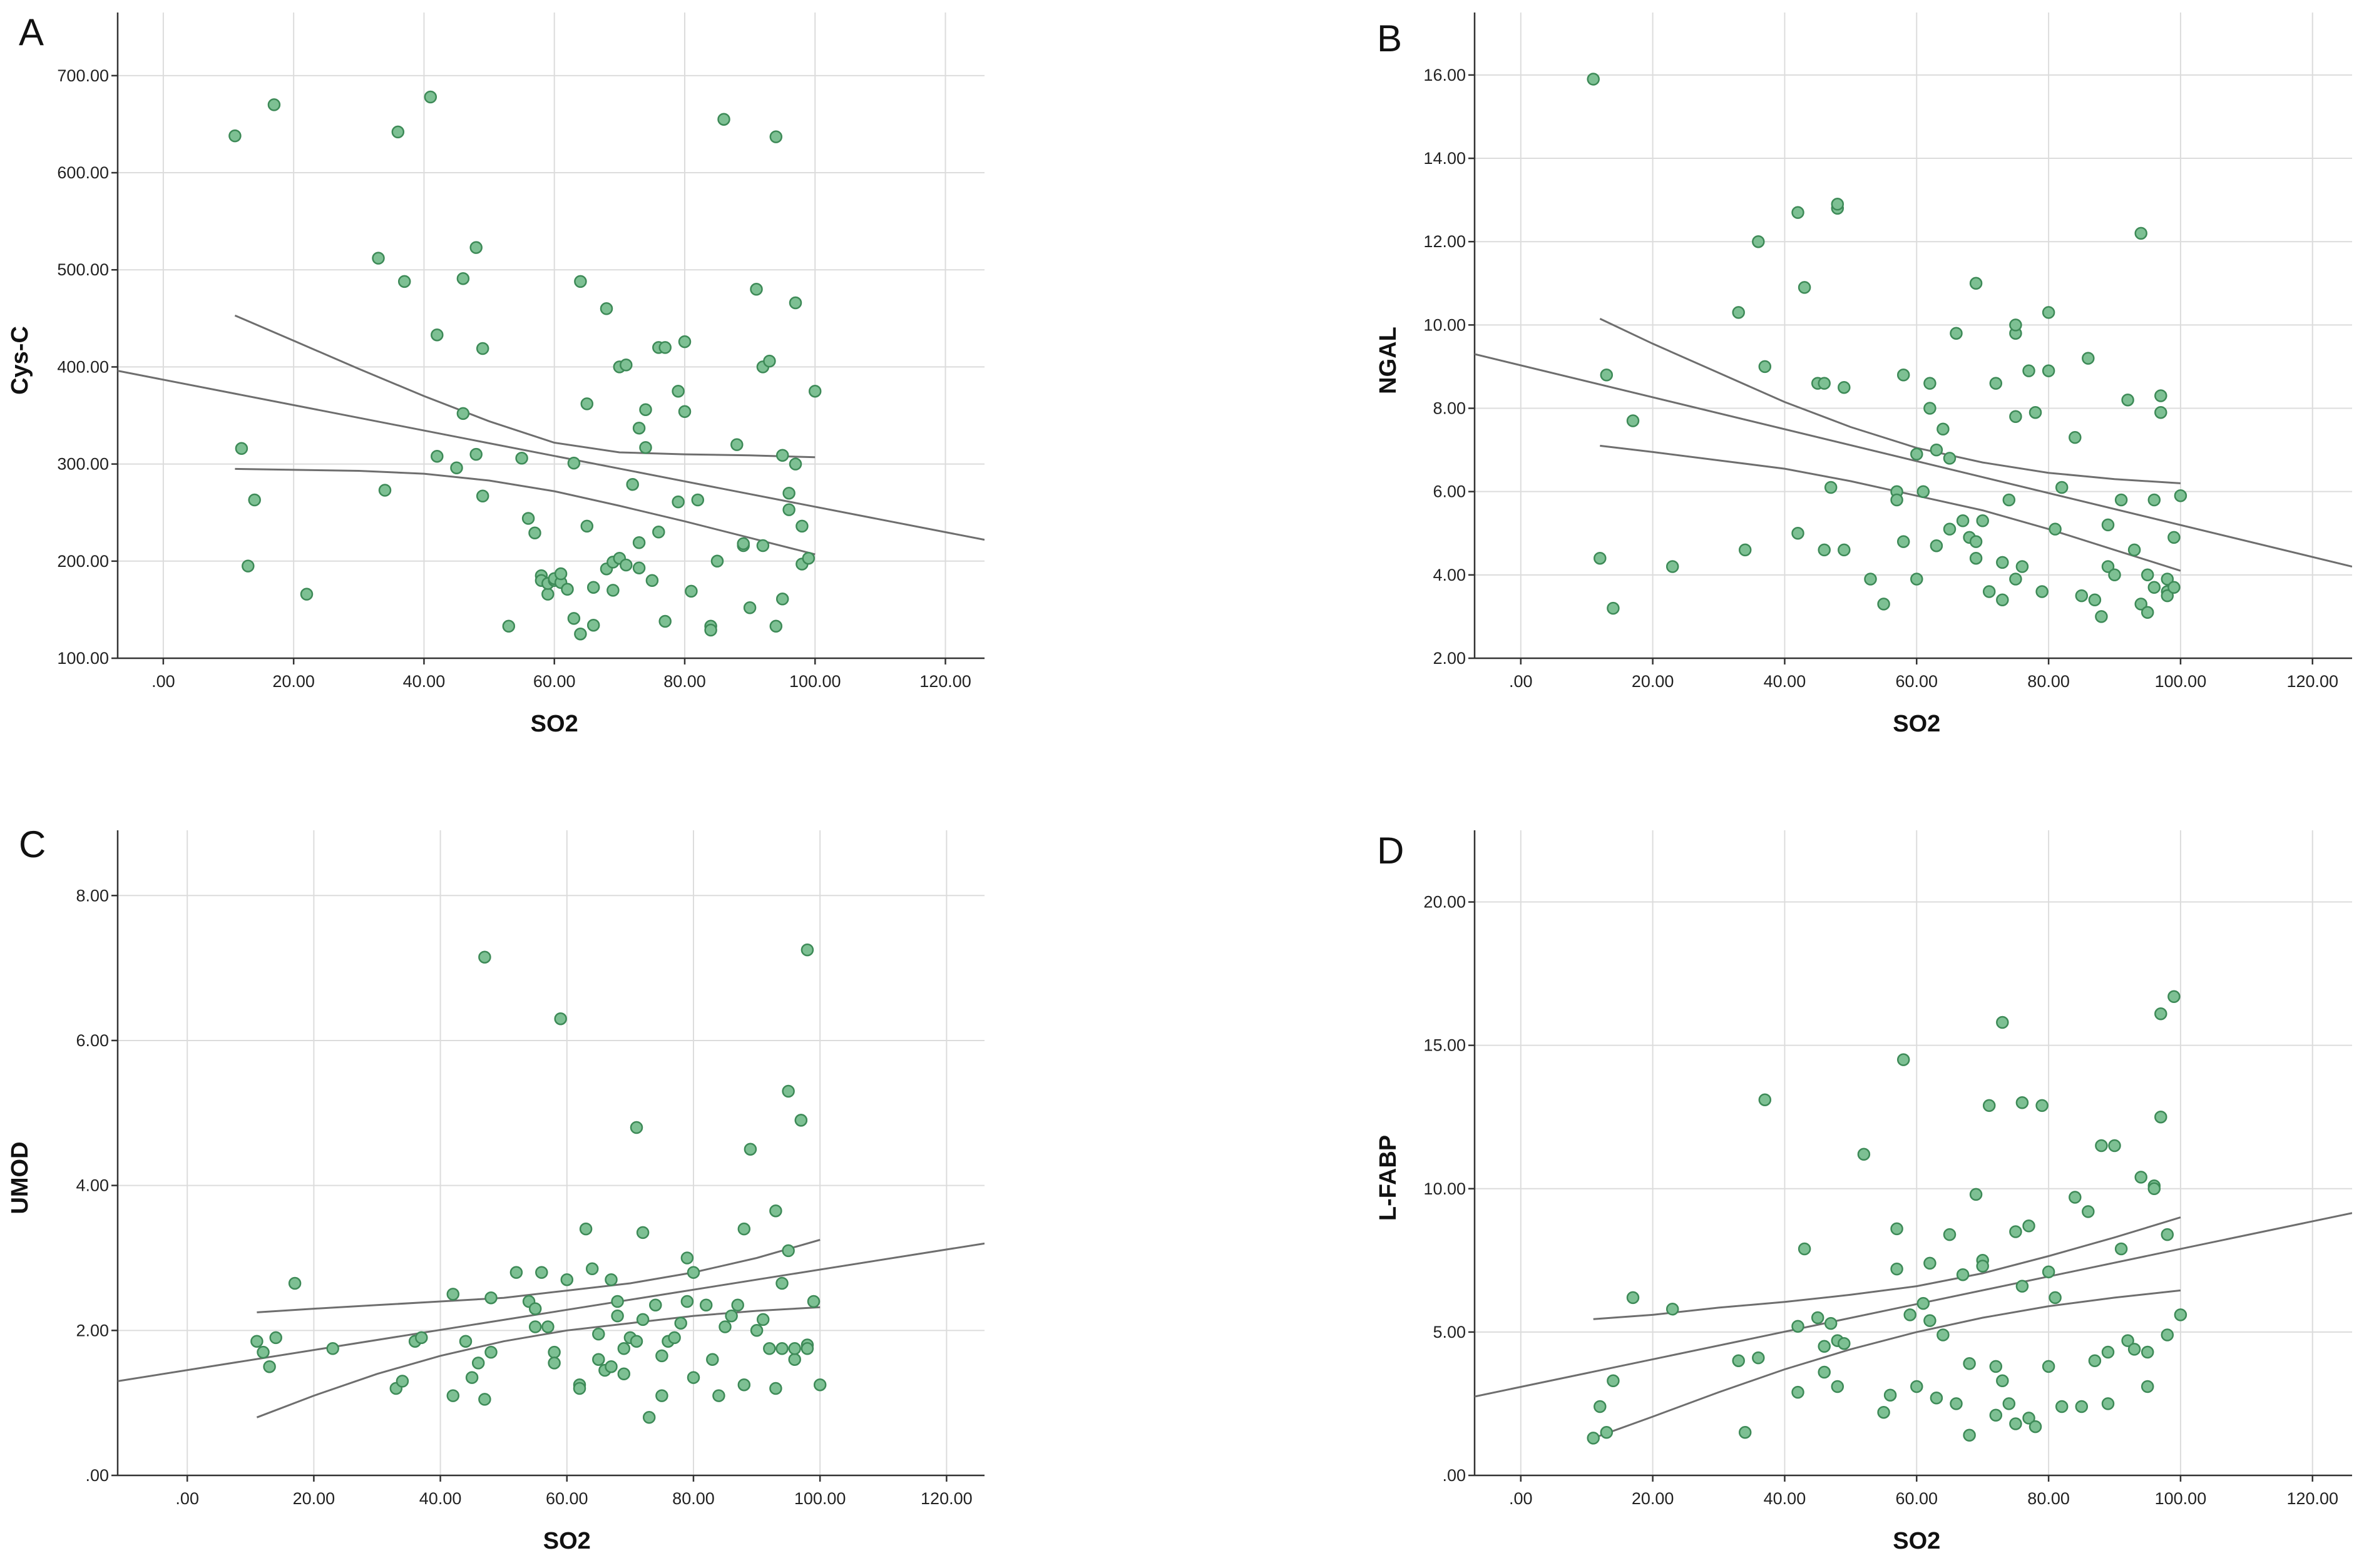 The image size is (2374, 1568). Describe the element at coordinates (567, 1499) in the screenshot. I see `panel-c-xtick-label-3: 60.00` at that location.